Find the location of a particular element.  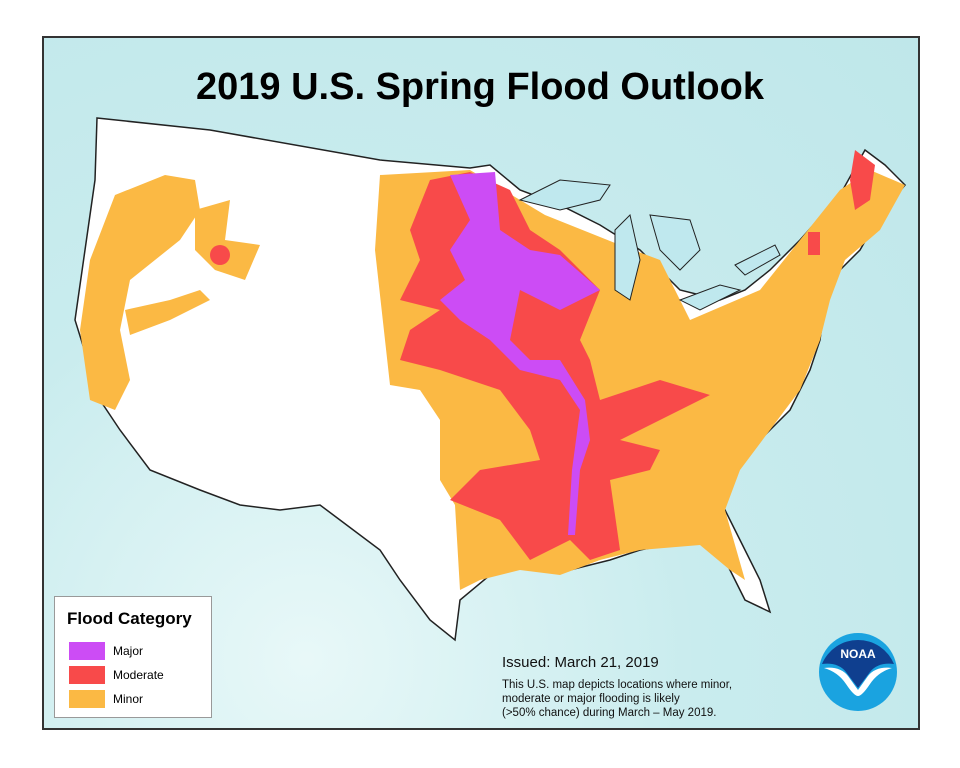

legend-label: Major is located at coordinates (128, 651).